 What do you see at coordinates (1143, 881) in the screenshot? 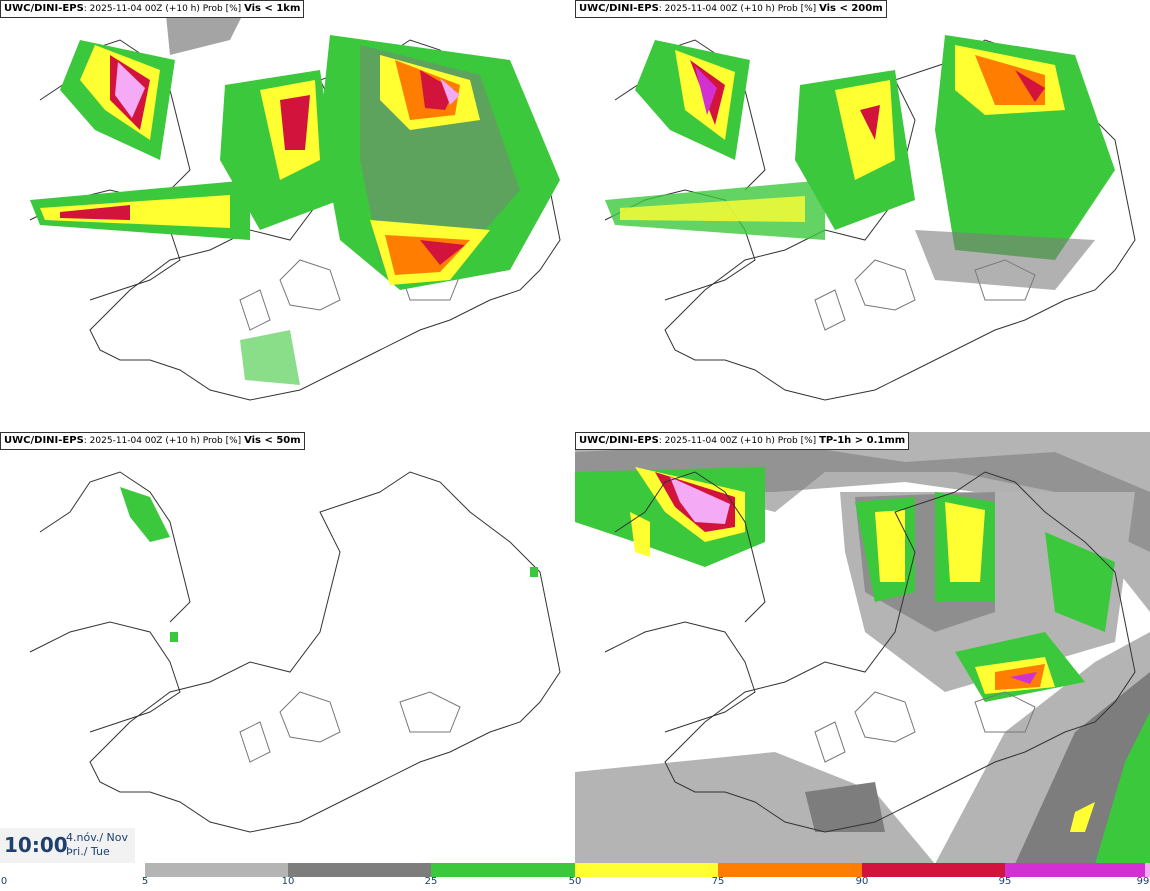
I see `legend-tick-label: 99` at bounding box center [1143, 881].